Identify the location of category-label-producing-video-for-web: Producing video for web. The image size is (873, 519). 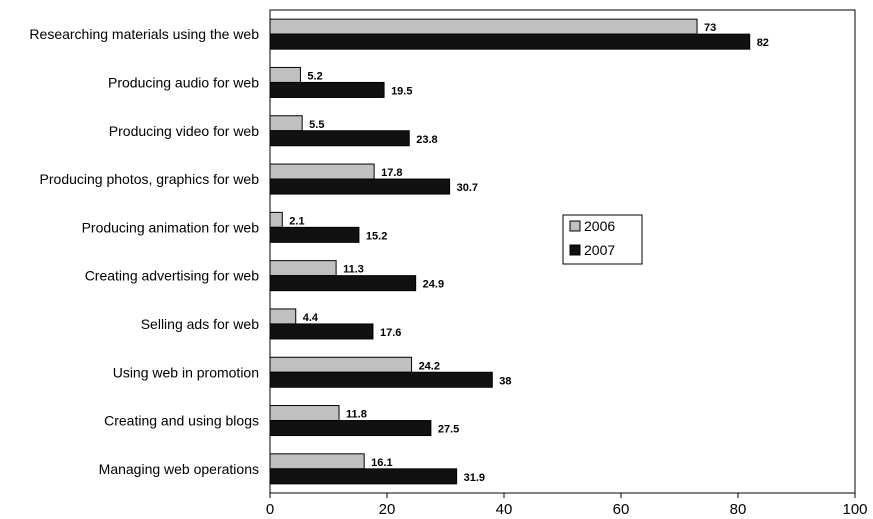
(184, 131).